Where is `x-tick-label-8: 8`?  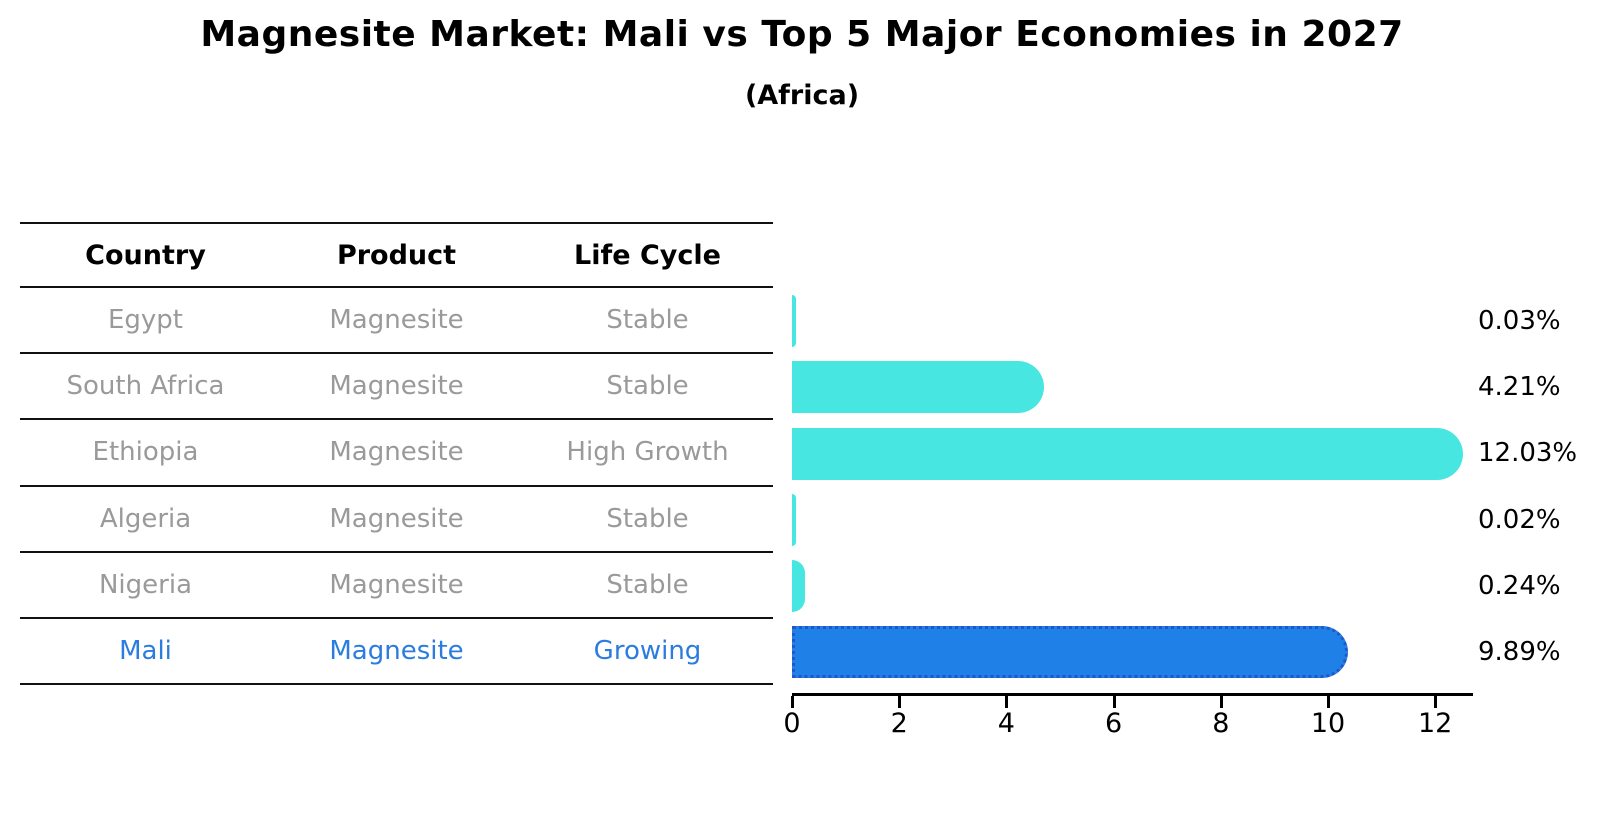
x-tick-label-8: 8 is located at coordinates (1221, 723).